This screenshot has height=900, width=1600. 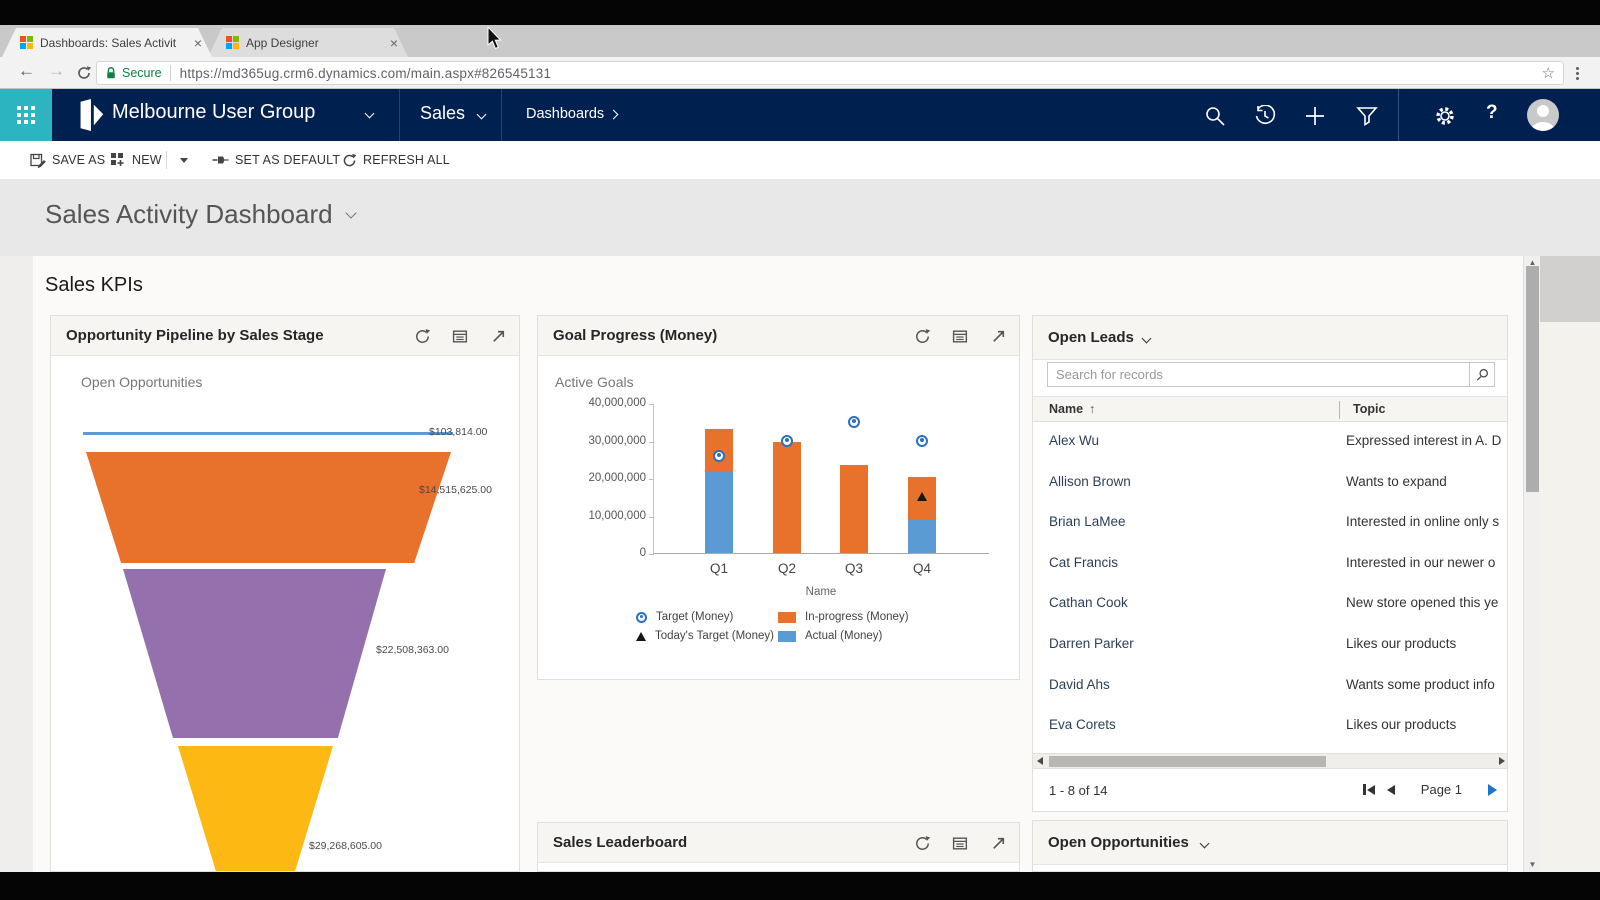 What do you see at coordinates (778, 843) in the screenshot?
I see `panel-header: Sales Leaderboard` at bounding box center [778, 843].